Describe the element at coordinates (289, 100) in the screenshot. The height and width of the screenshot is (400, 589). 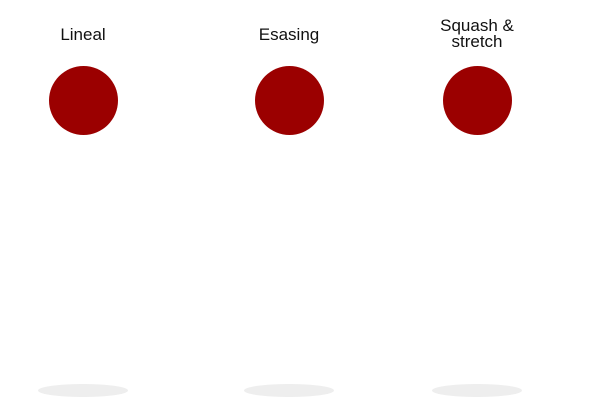
I see `ball-easing` at that location.